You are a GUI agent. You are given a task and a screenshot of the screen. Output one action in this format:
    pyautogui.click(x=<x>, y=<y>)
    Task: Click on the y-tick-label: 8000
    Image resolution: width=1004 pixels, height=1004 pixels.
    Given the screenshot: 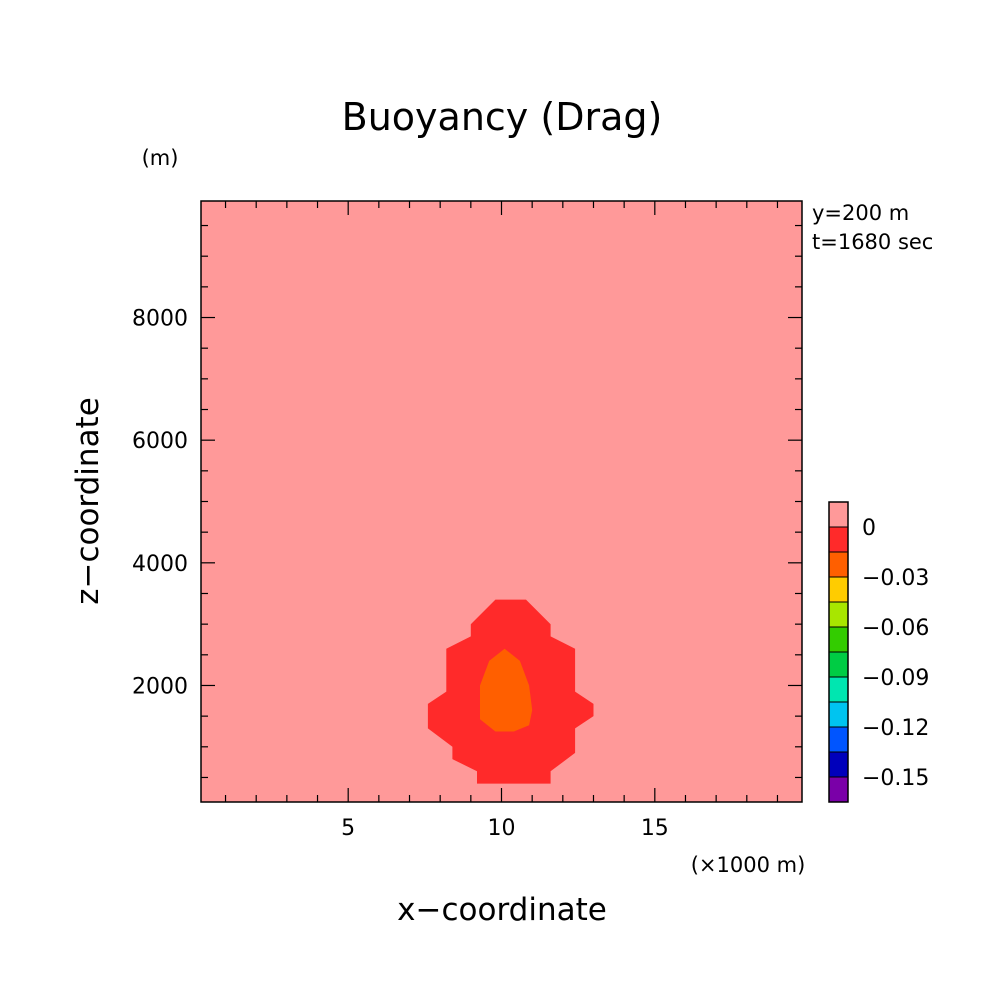 What is the action you would take?
    pyautogui.click(x=160, y=319)
    